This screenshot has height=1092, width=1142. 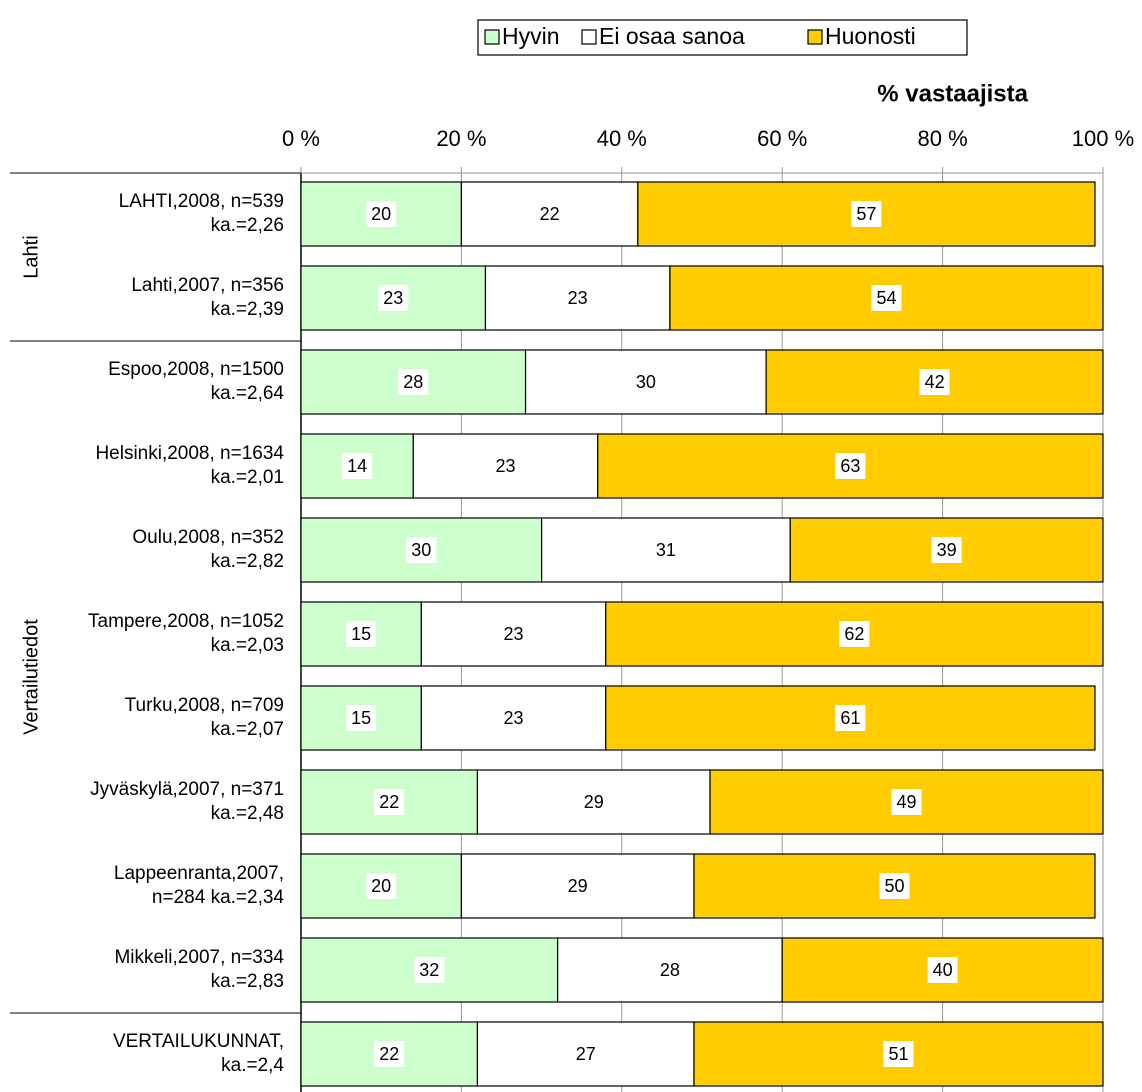 What do you see at coordinates (672, 36) in the screenshot?
I see `legend-label: Ei osaa sanoa` at bounding box center [672, 36].